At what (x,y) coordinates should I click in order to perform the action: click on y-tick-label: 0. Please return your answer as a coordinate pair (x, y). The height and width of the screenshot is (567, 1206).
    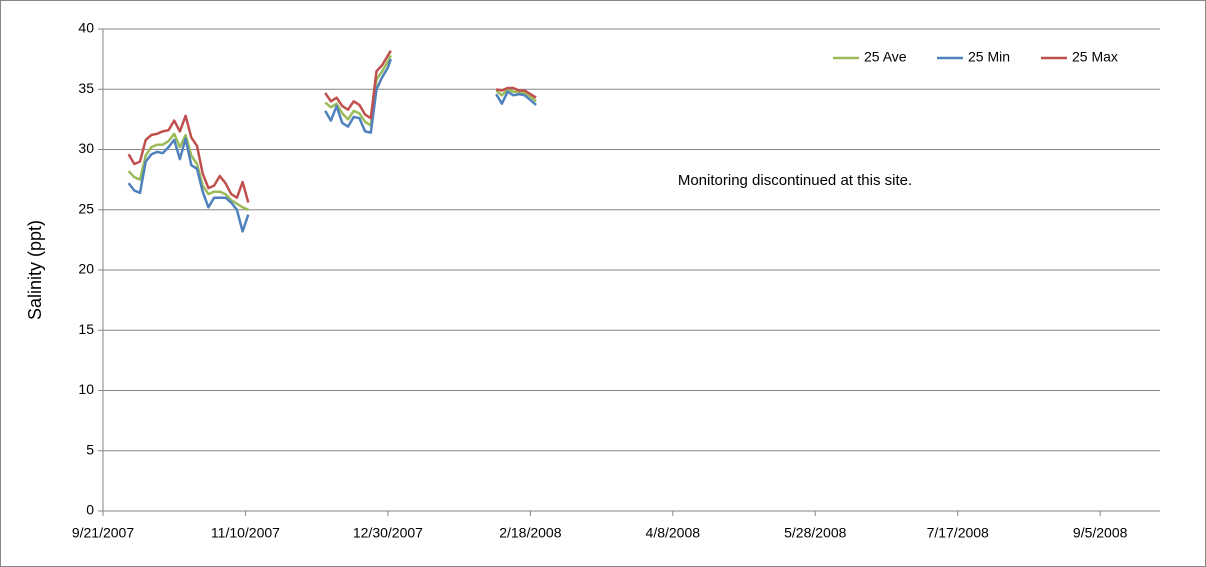
    Looking at the image, I should click on (90, 510).